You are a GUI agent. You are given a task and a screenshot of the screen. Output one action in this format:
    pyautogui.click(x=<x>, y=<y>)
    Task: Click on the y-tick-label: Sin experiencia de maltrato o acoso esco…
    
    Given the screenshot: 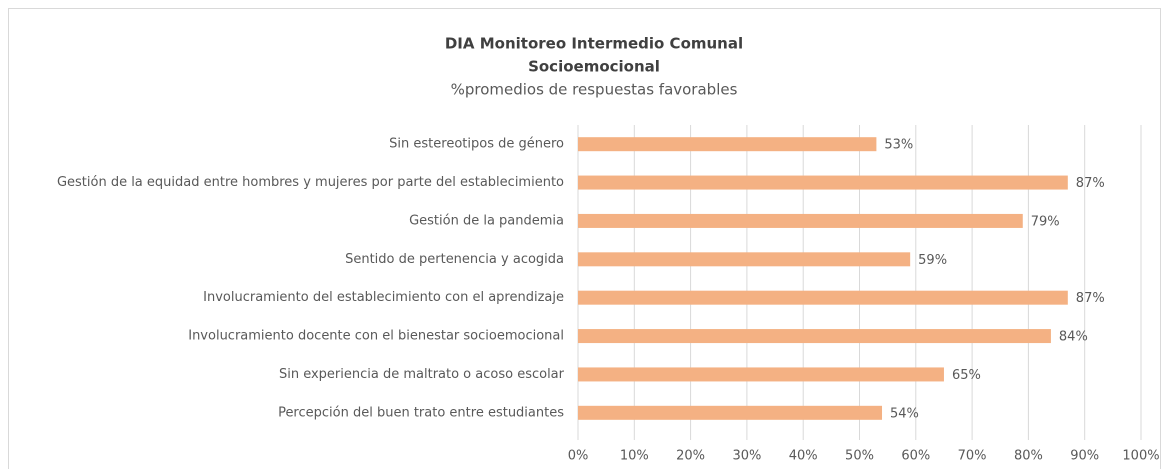 What is the action you would take?
    pyautogui.click(x=422, y=374)
    